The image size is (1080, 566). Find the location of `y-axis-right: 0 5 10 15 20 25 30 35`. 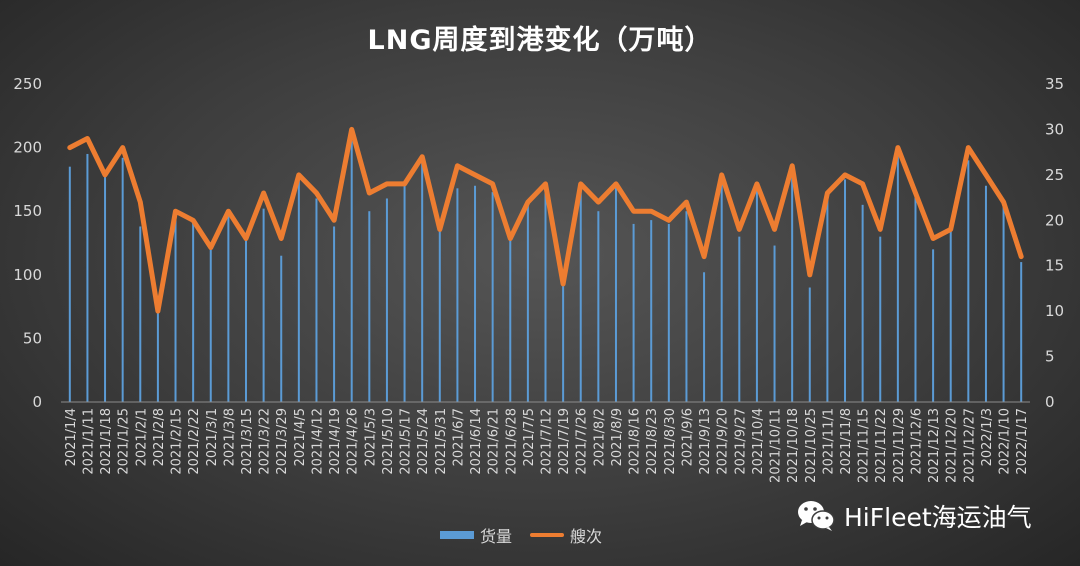

y-axis-right: 0 5 10 15 20 25 30 35 is located at coordinates (1054, 243).